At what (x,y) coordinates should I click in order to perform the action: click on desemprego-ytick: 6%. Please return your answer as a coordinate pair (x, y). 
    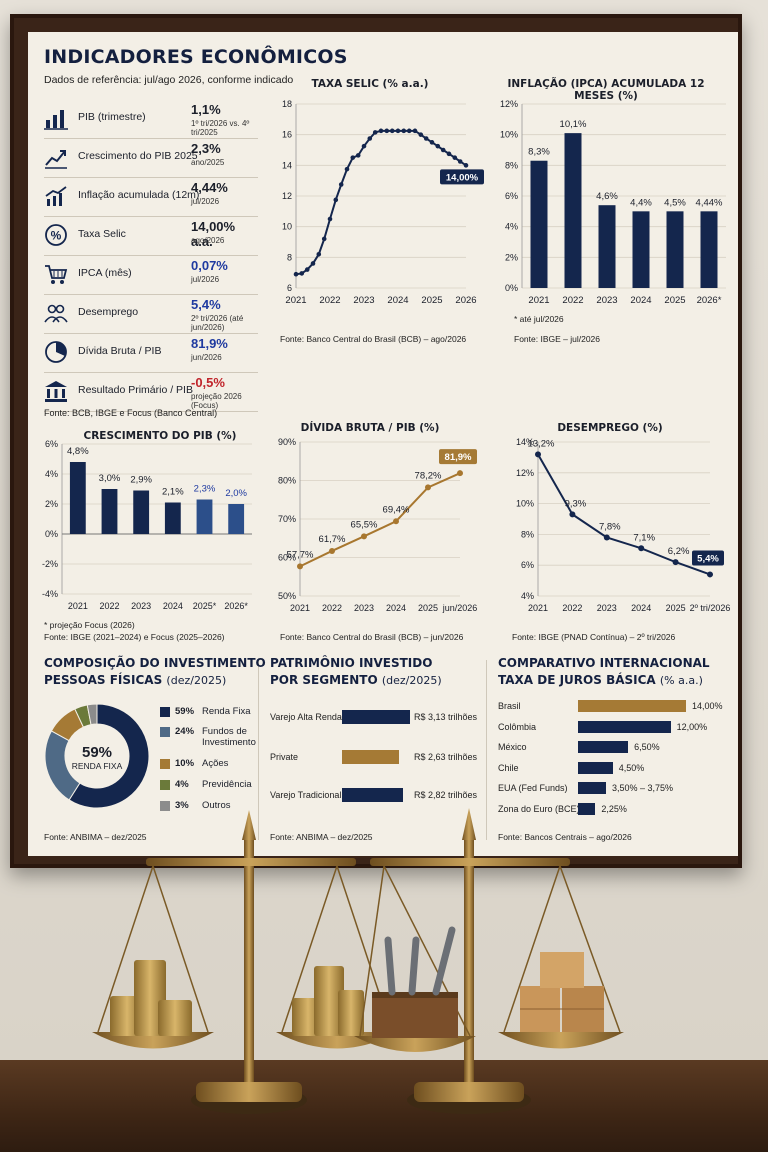
    Looking at the image, I should click on (527, 565).